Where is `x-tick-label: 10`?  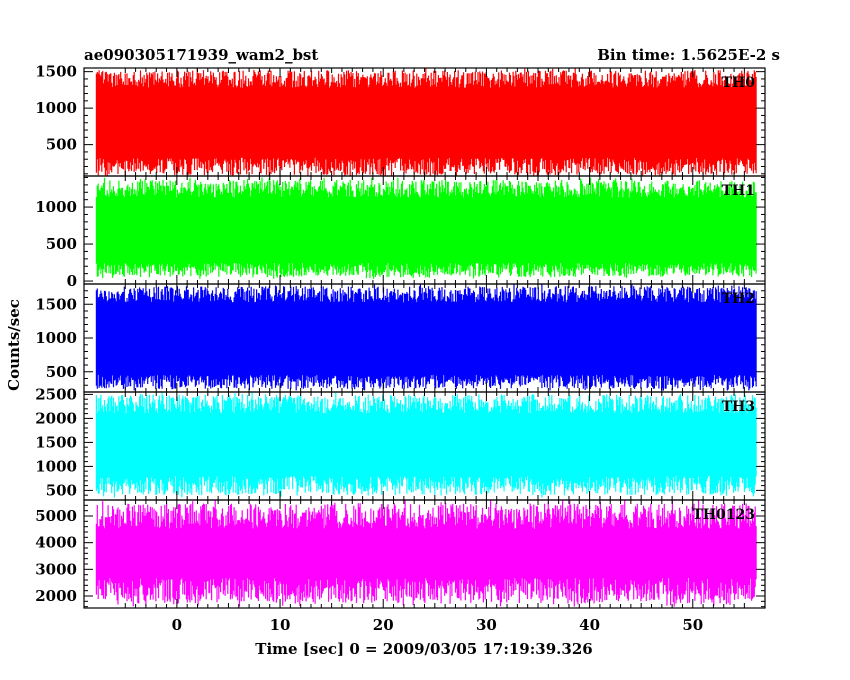 x-tick-label: 10 is located at coordinates (280, 625).